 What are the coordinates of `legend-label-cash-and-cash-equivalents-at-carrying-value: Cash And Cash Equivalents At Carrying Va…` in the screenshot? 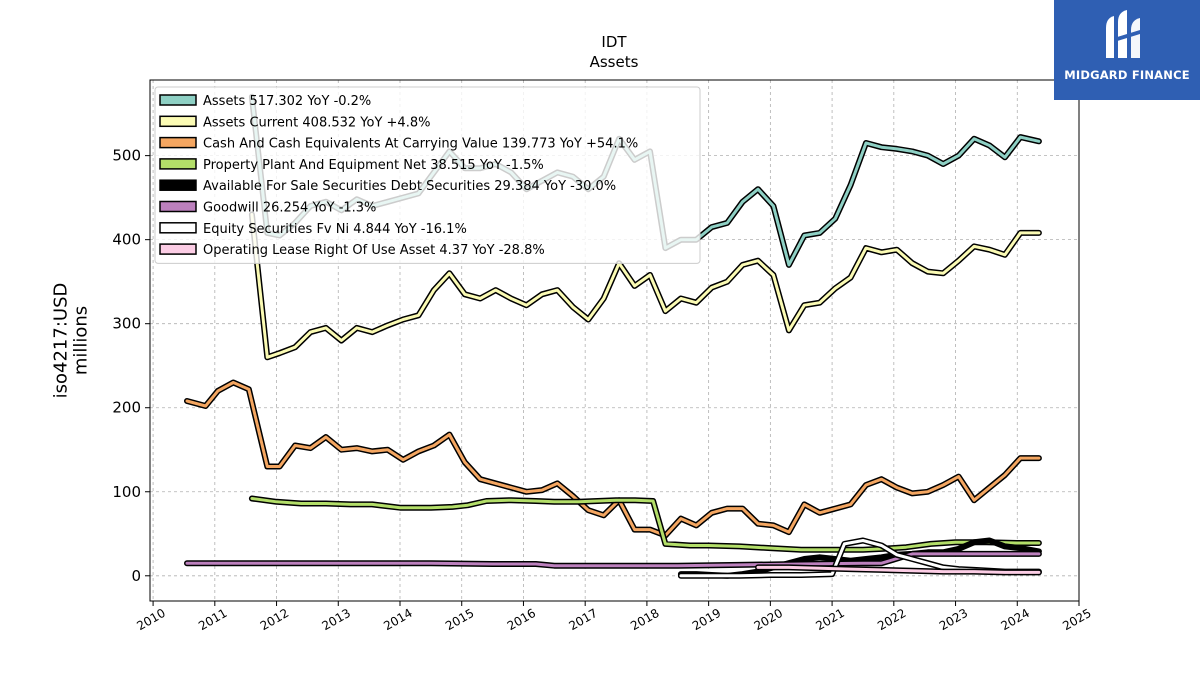 It's located at (420, 144).